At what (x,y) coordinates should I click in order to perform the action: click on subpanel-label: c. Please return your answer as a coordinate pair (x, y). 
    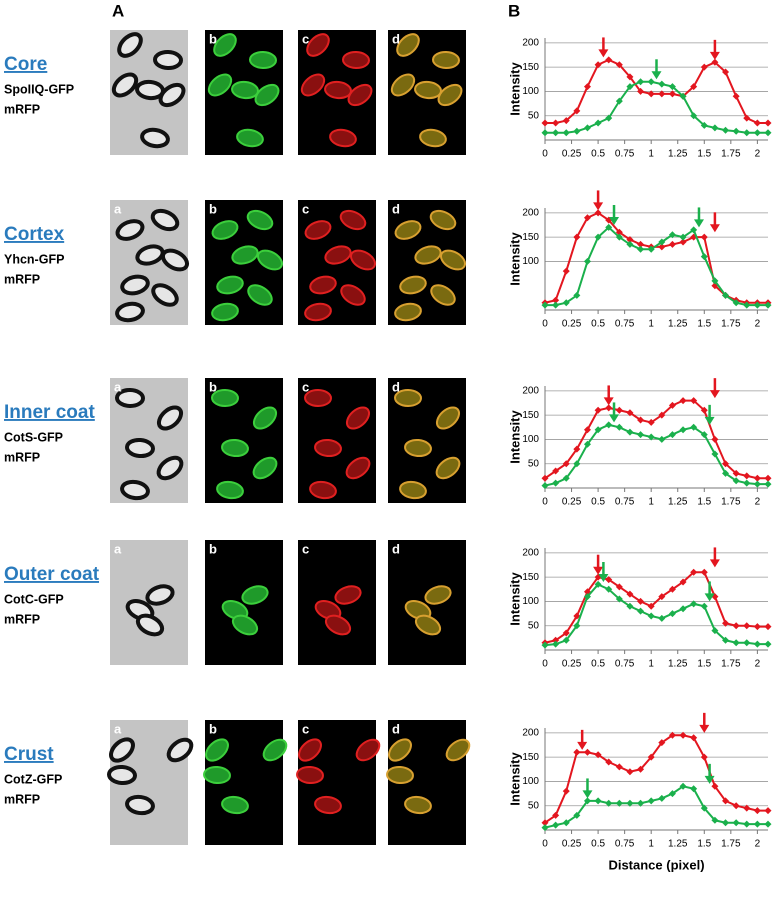
    Looking at the image, I should click on (305, 728).